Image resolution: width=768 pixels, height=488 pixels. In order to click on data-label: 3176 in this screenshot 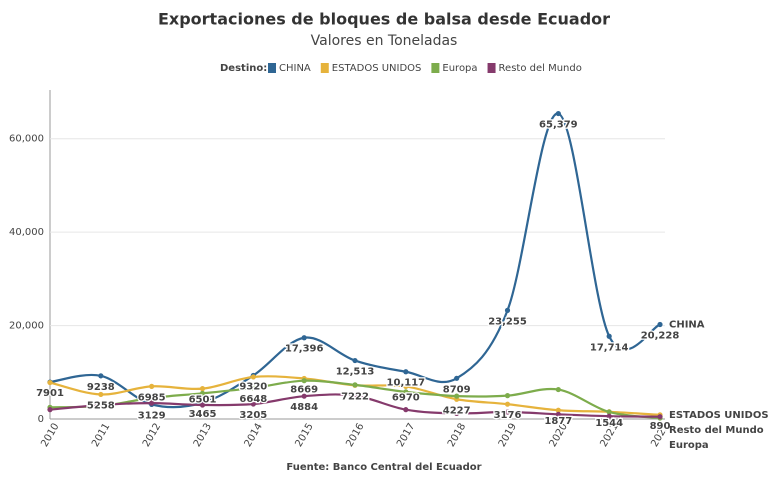, I will do `click(508, 415)`.